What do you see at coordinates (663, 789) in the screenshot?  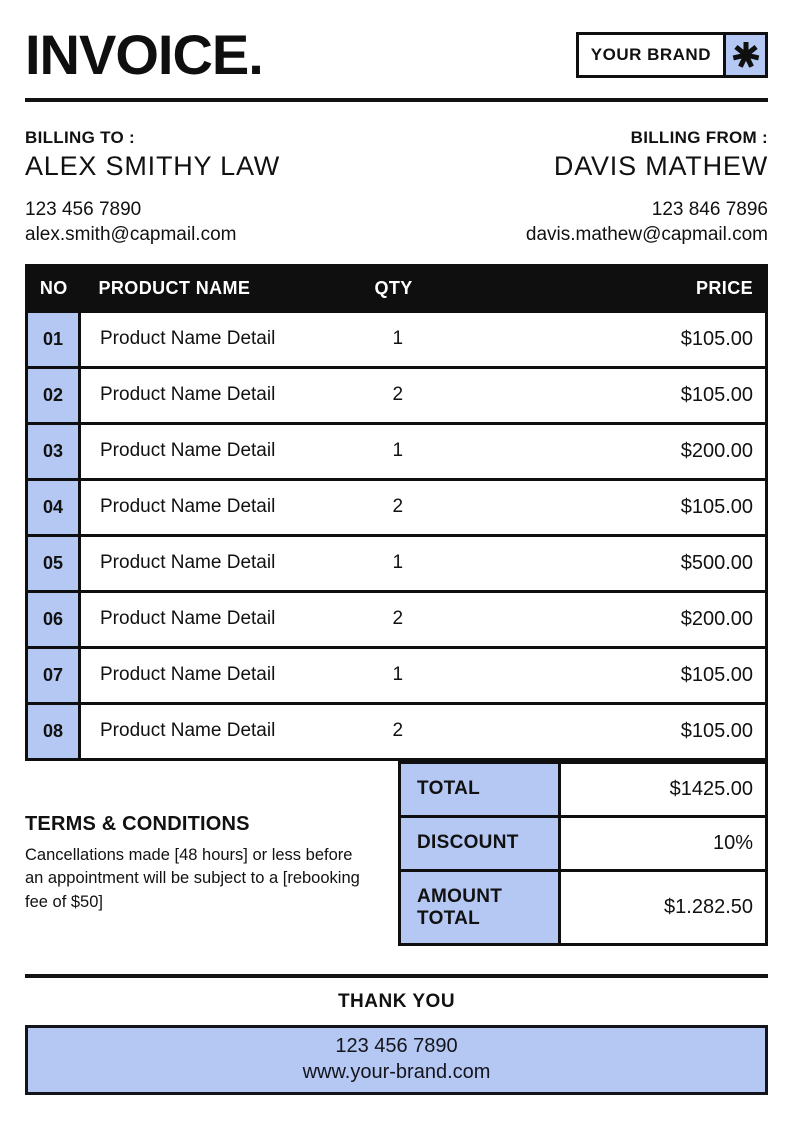 I see `total-value: $1425.00` at bounding box center [663, 789].